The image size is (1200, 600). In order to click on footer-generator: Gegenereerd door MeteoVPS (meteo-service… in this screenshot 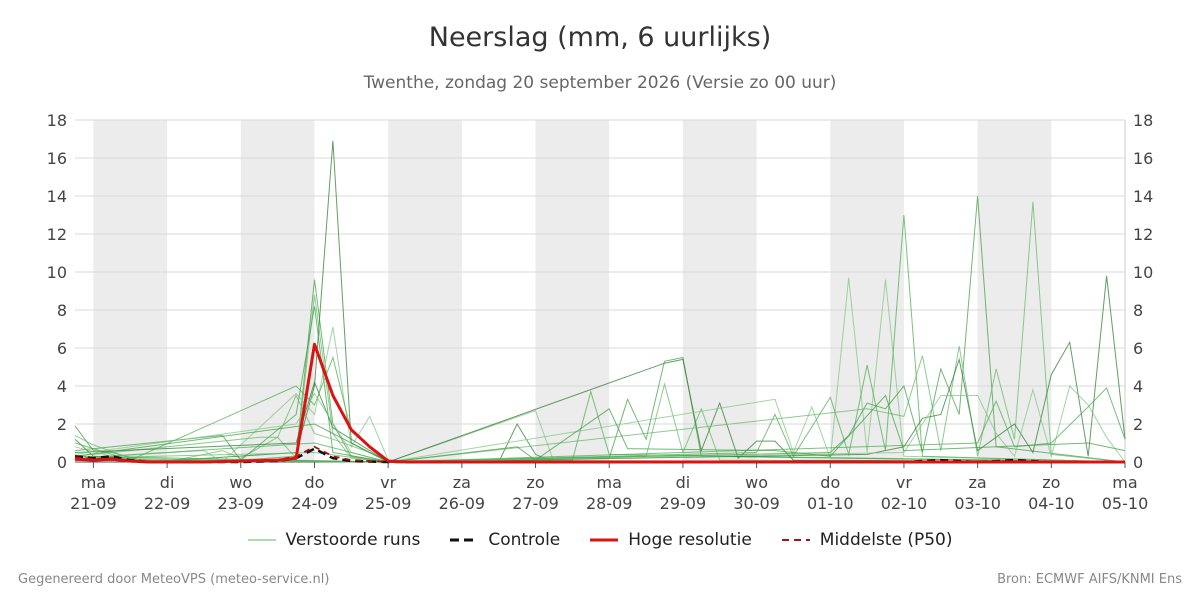, I will do `click(174, 579)`.